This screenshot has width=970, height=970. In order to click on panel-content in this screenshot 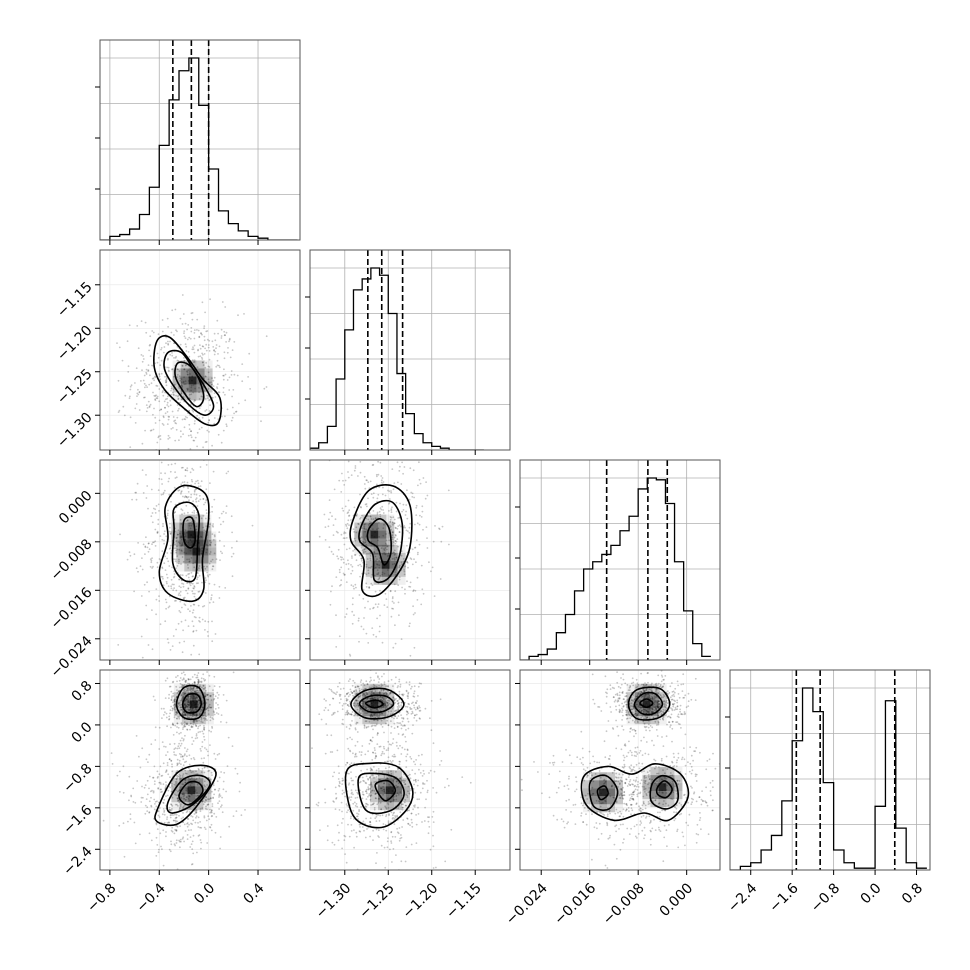, I will do `click(200, 770)`.